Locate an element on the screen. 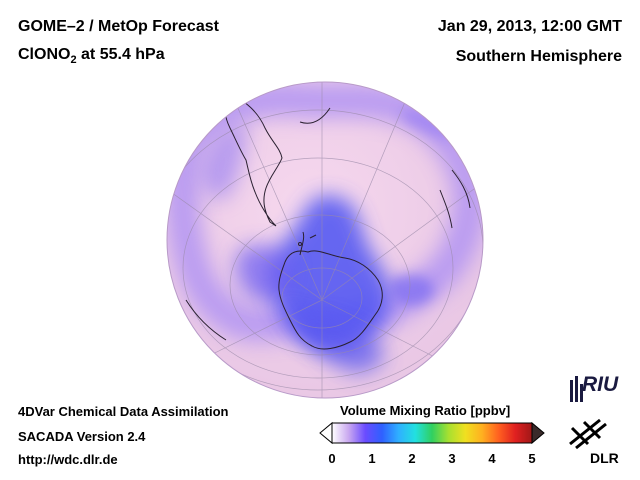 The height and width of the screenshot is (480, 640). colorbar-tick-5: 5 is located at coordinates (532, 458).